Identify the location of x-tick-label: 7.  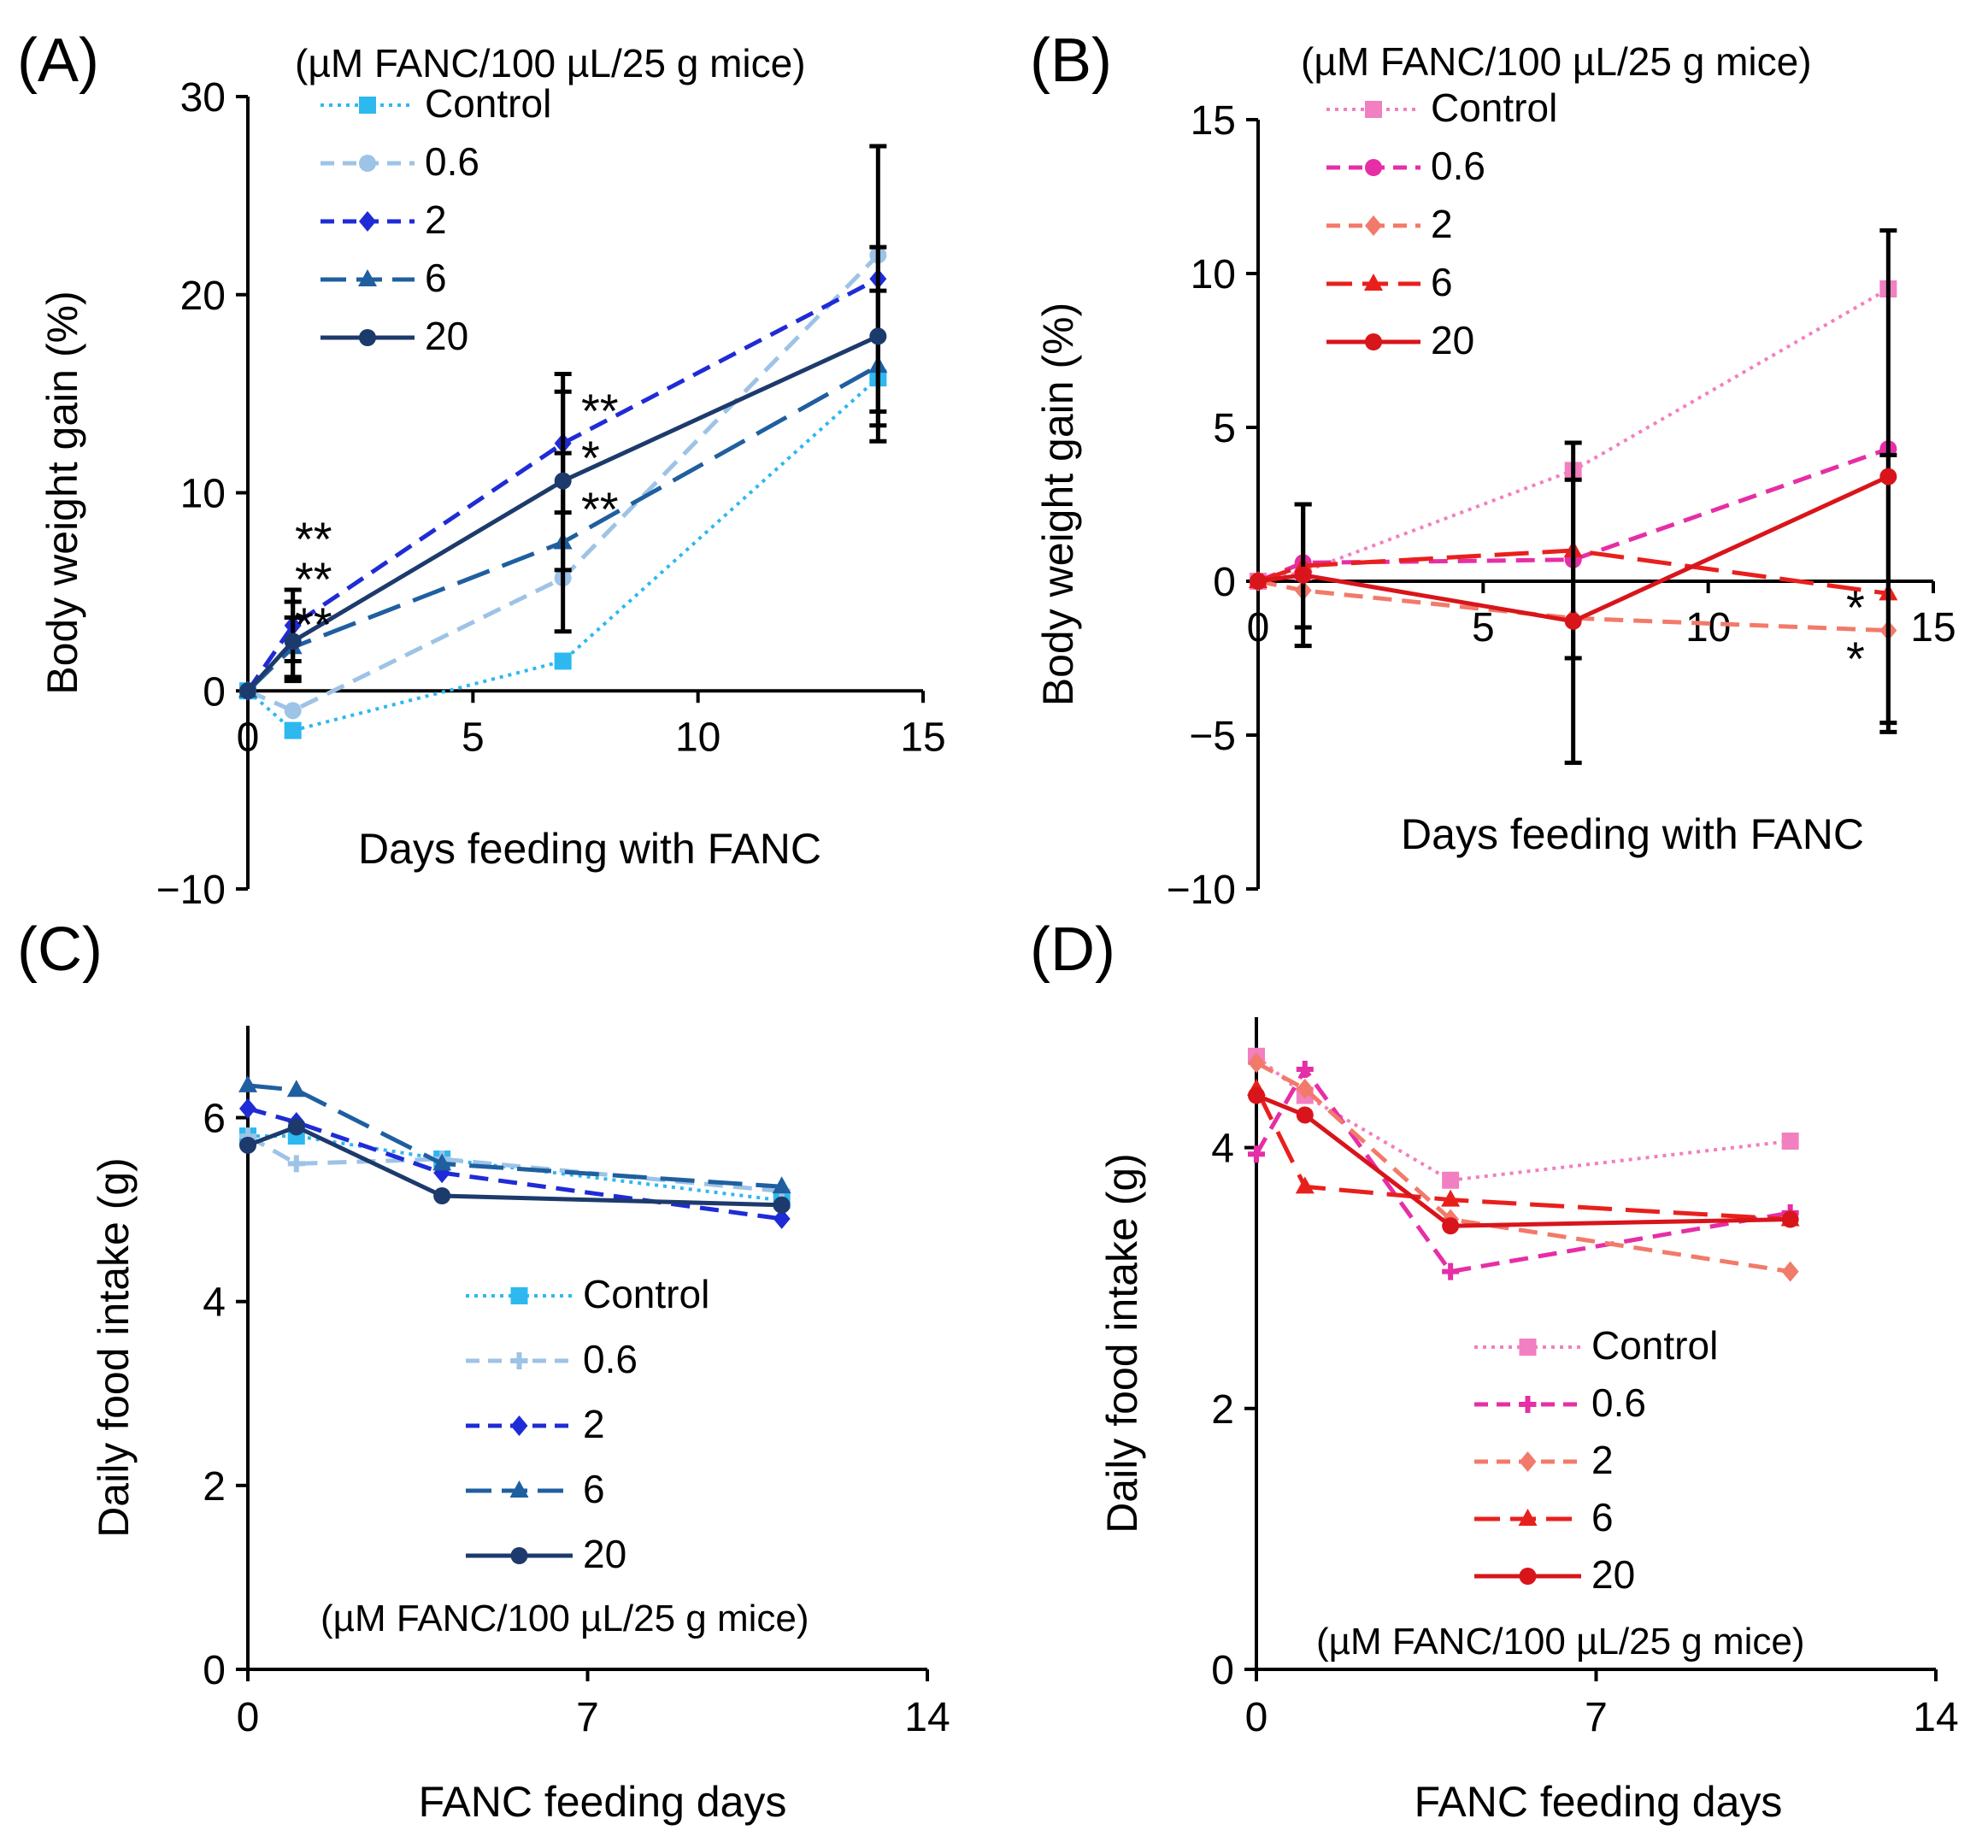
(1596, 1717).